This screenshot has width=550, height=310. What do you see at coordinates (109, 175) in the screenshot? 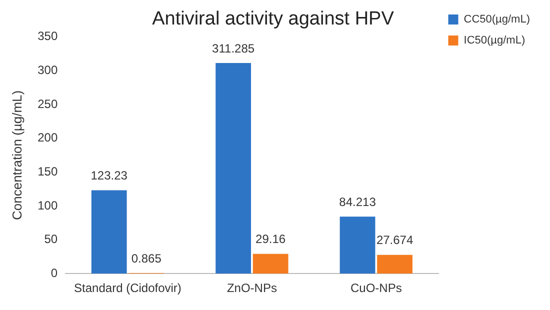
I see `data-label: 123.23` at bounding box center [109, 175].